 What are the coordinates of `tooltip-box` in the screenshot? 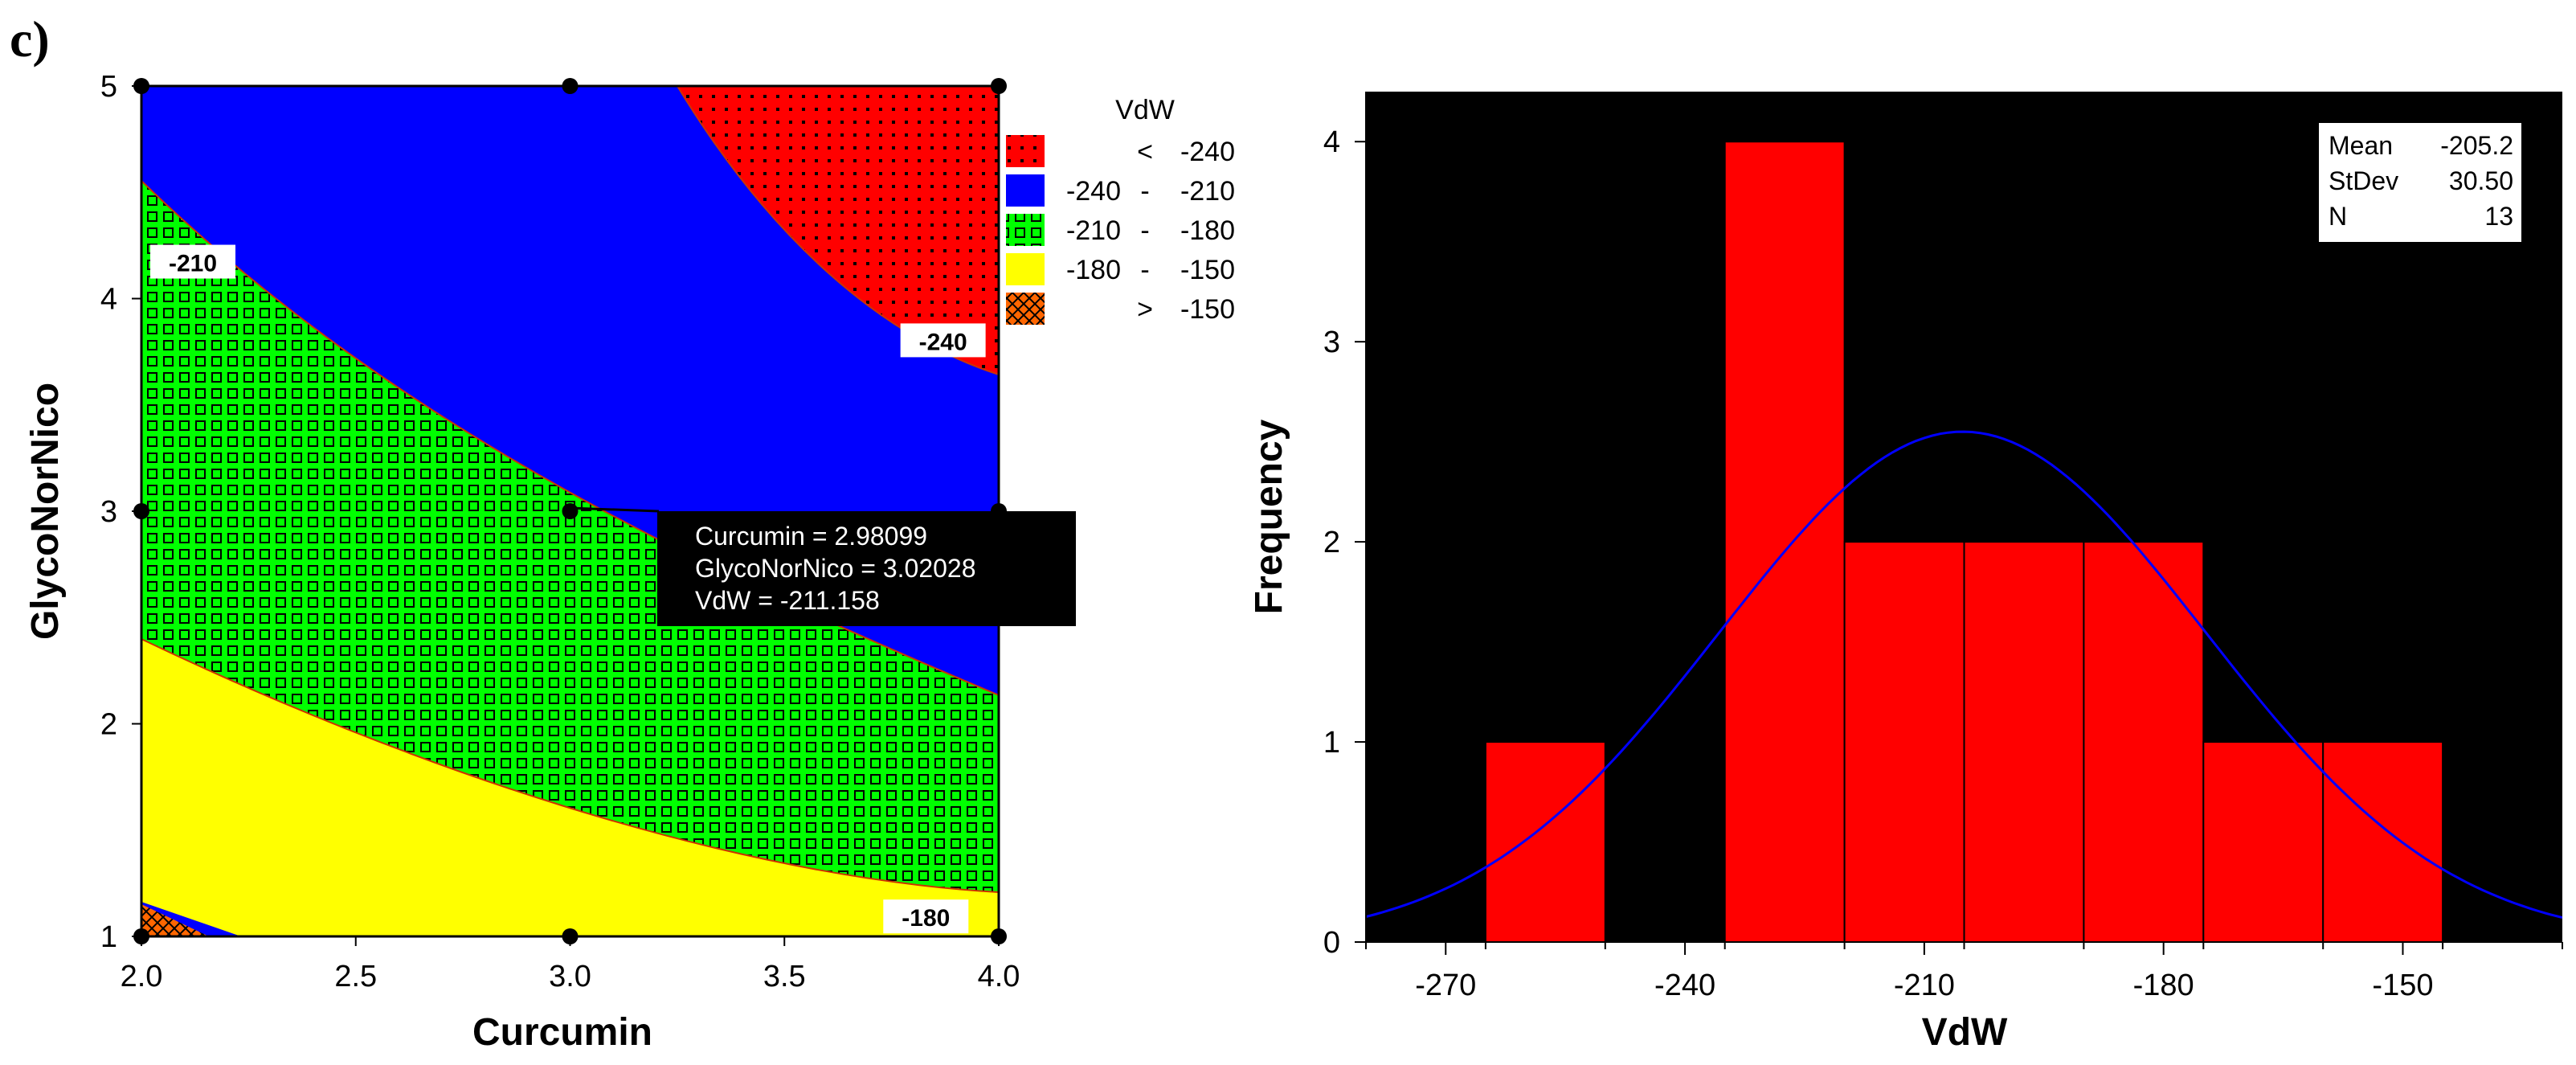 It's located at (866, 568).